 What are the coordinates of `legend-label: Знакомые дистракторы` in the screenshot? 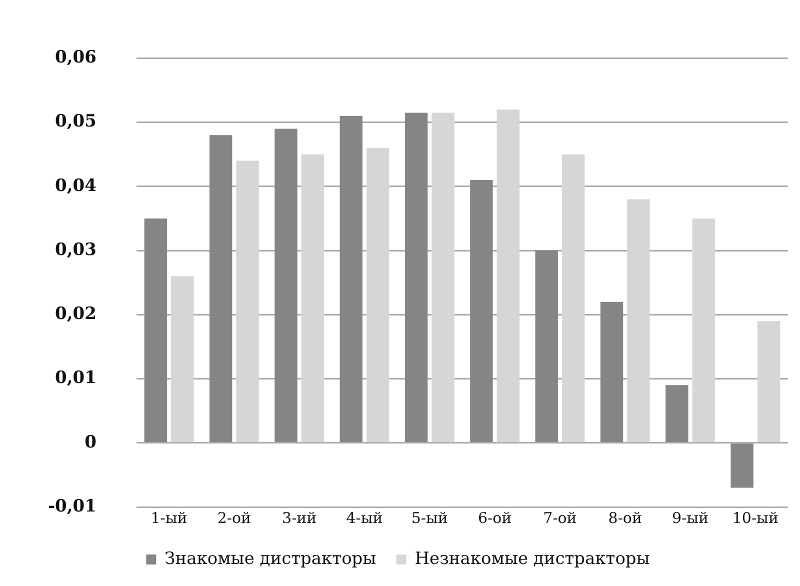 It's located at (270, 558).